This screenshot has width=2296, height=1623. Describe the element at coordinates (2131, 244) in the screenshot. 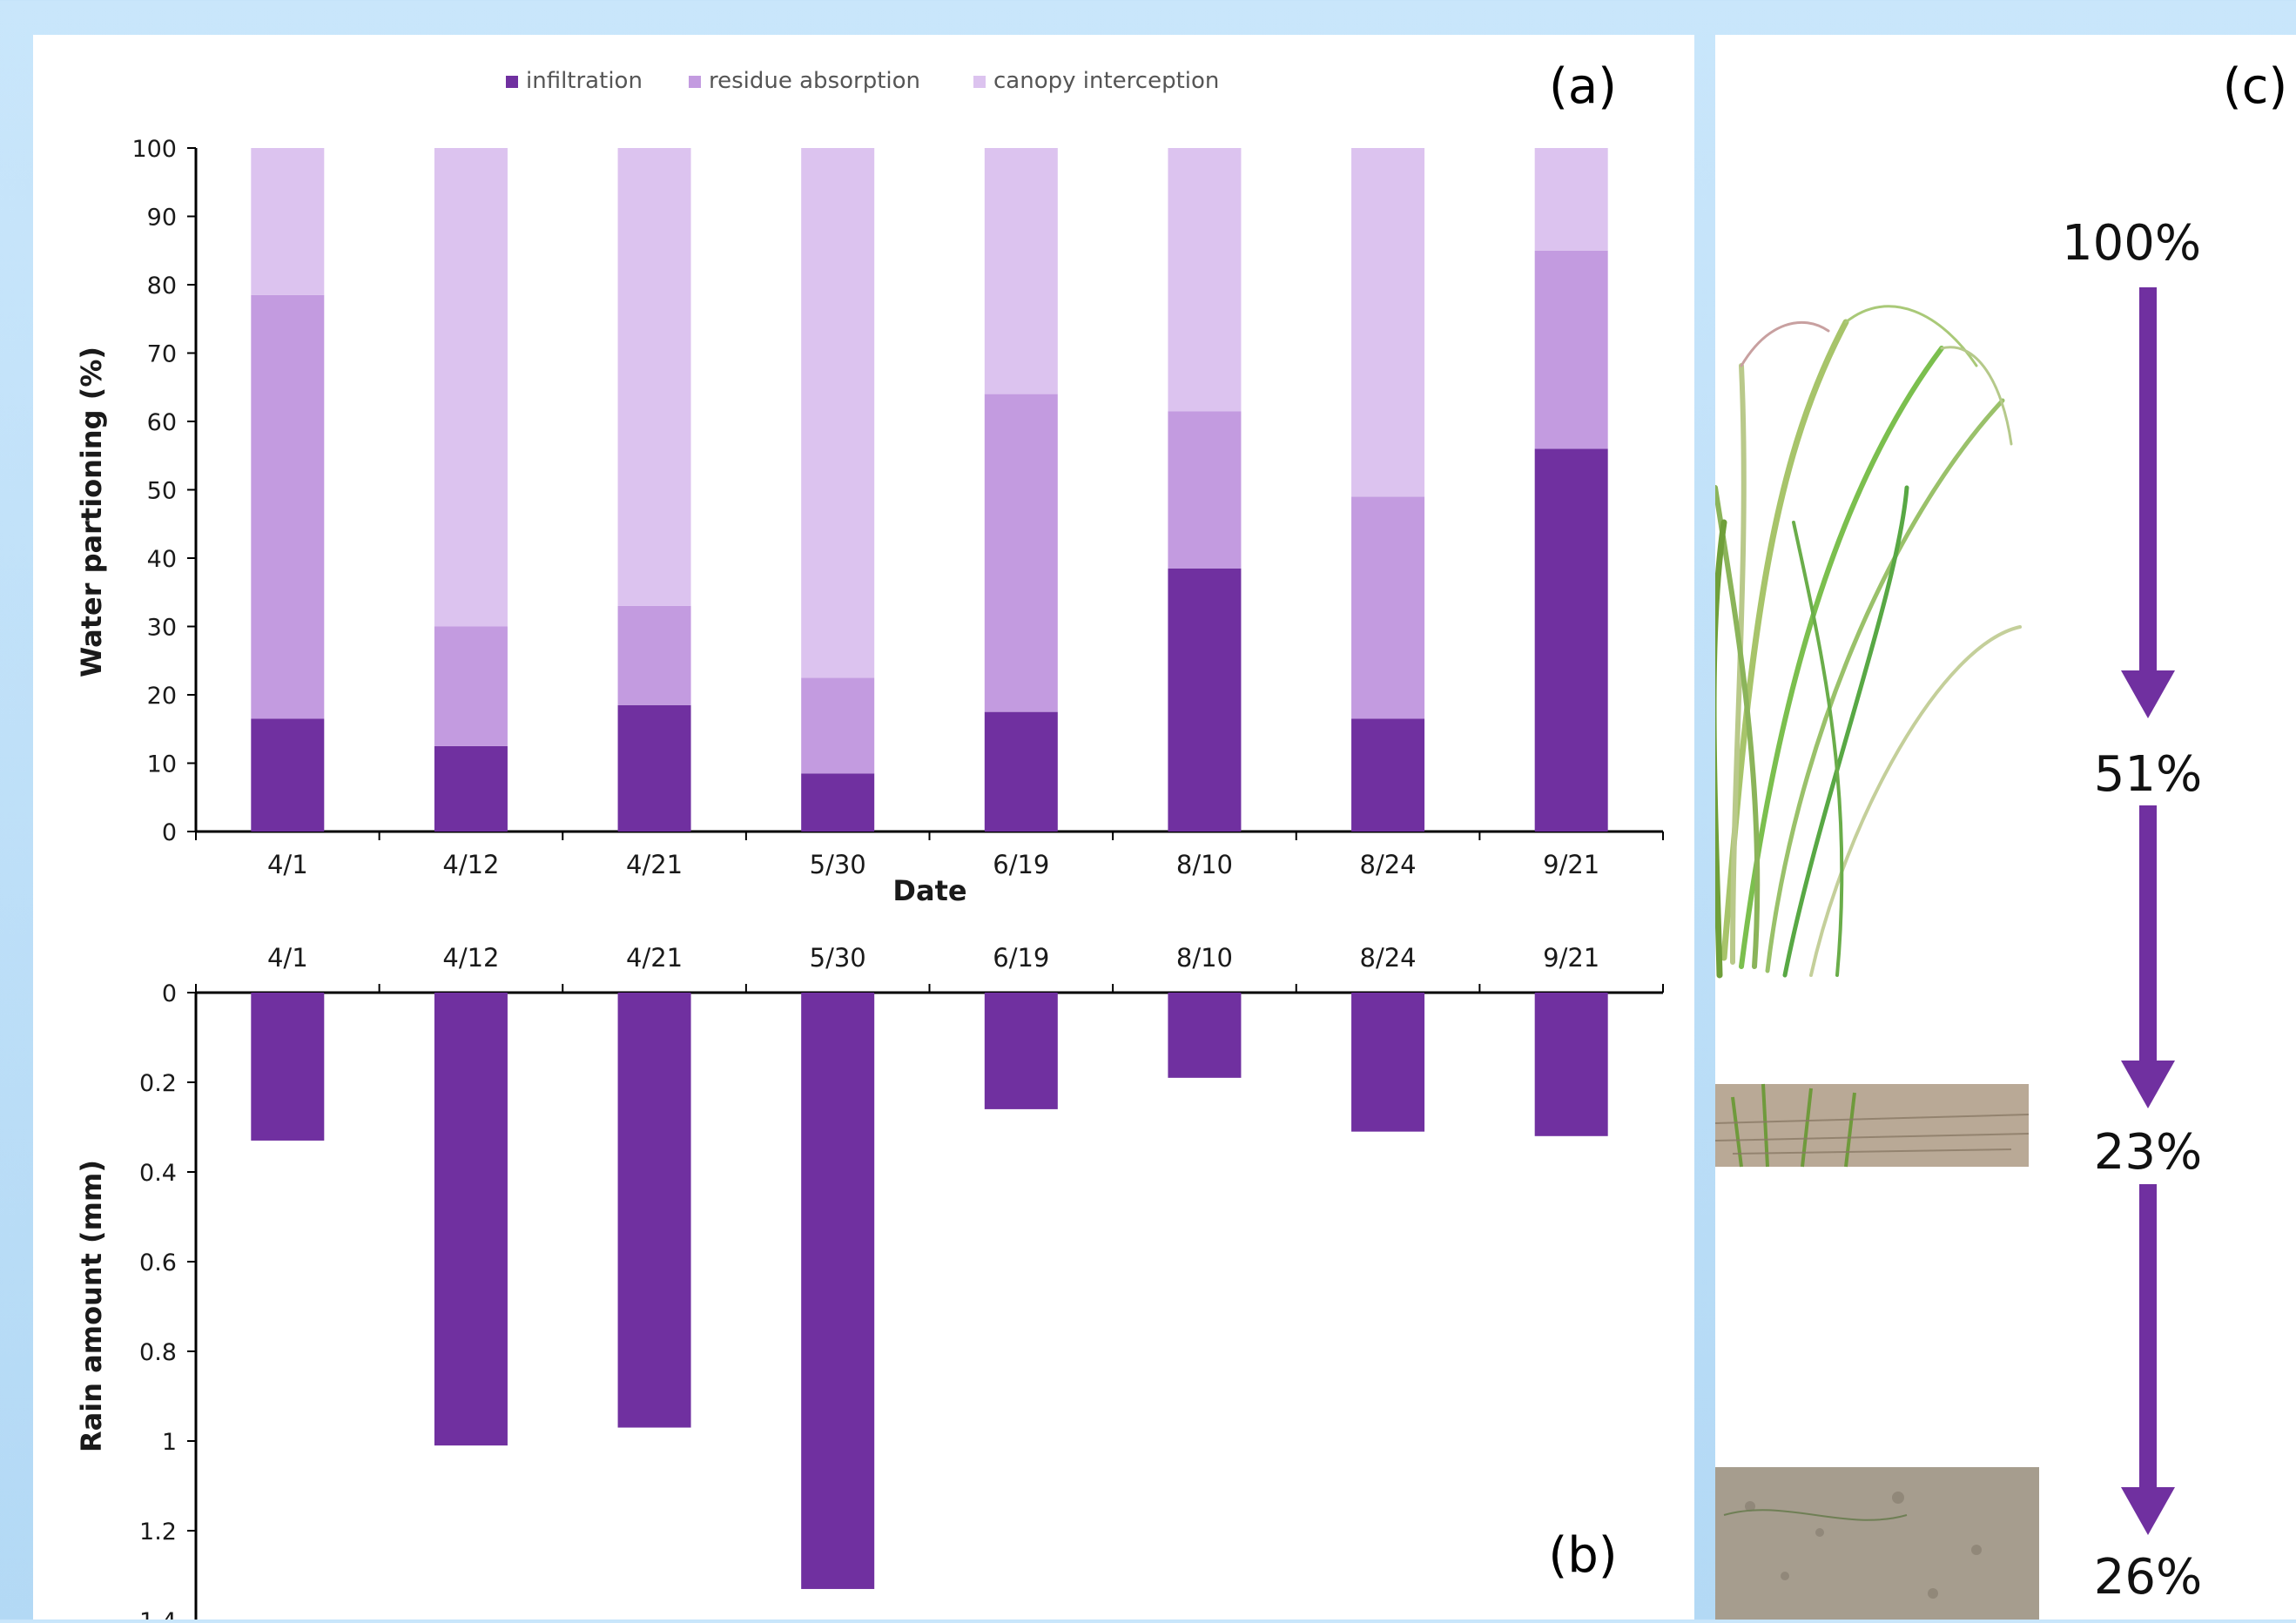

I see `percentage-100: 100%` at that location.